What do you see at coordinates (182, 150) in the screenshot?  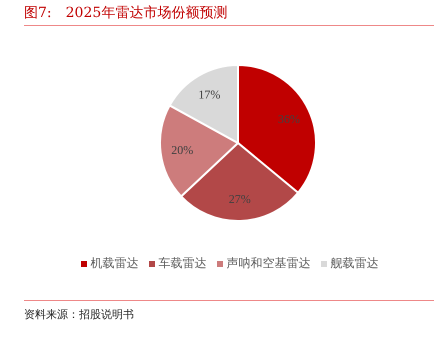 I see `data-label: 20%` at bounding box center [182, 150].